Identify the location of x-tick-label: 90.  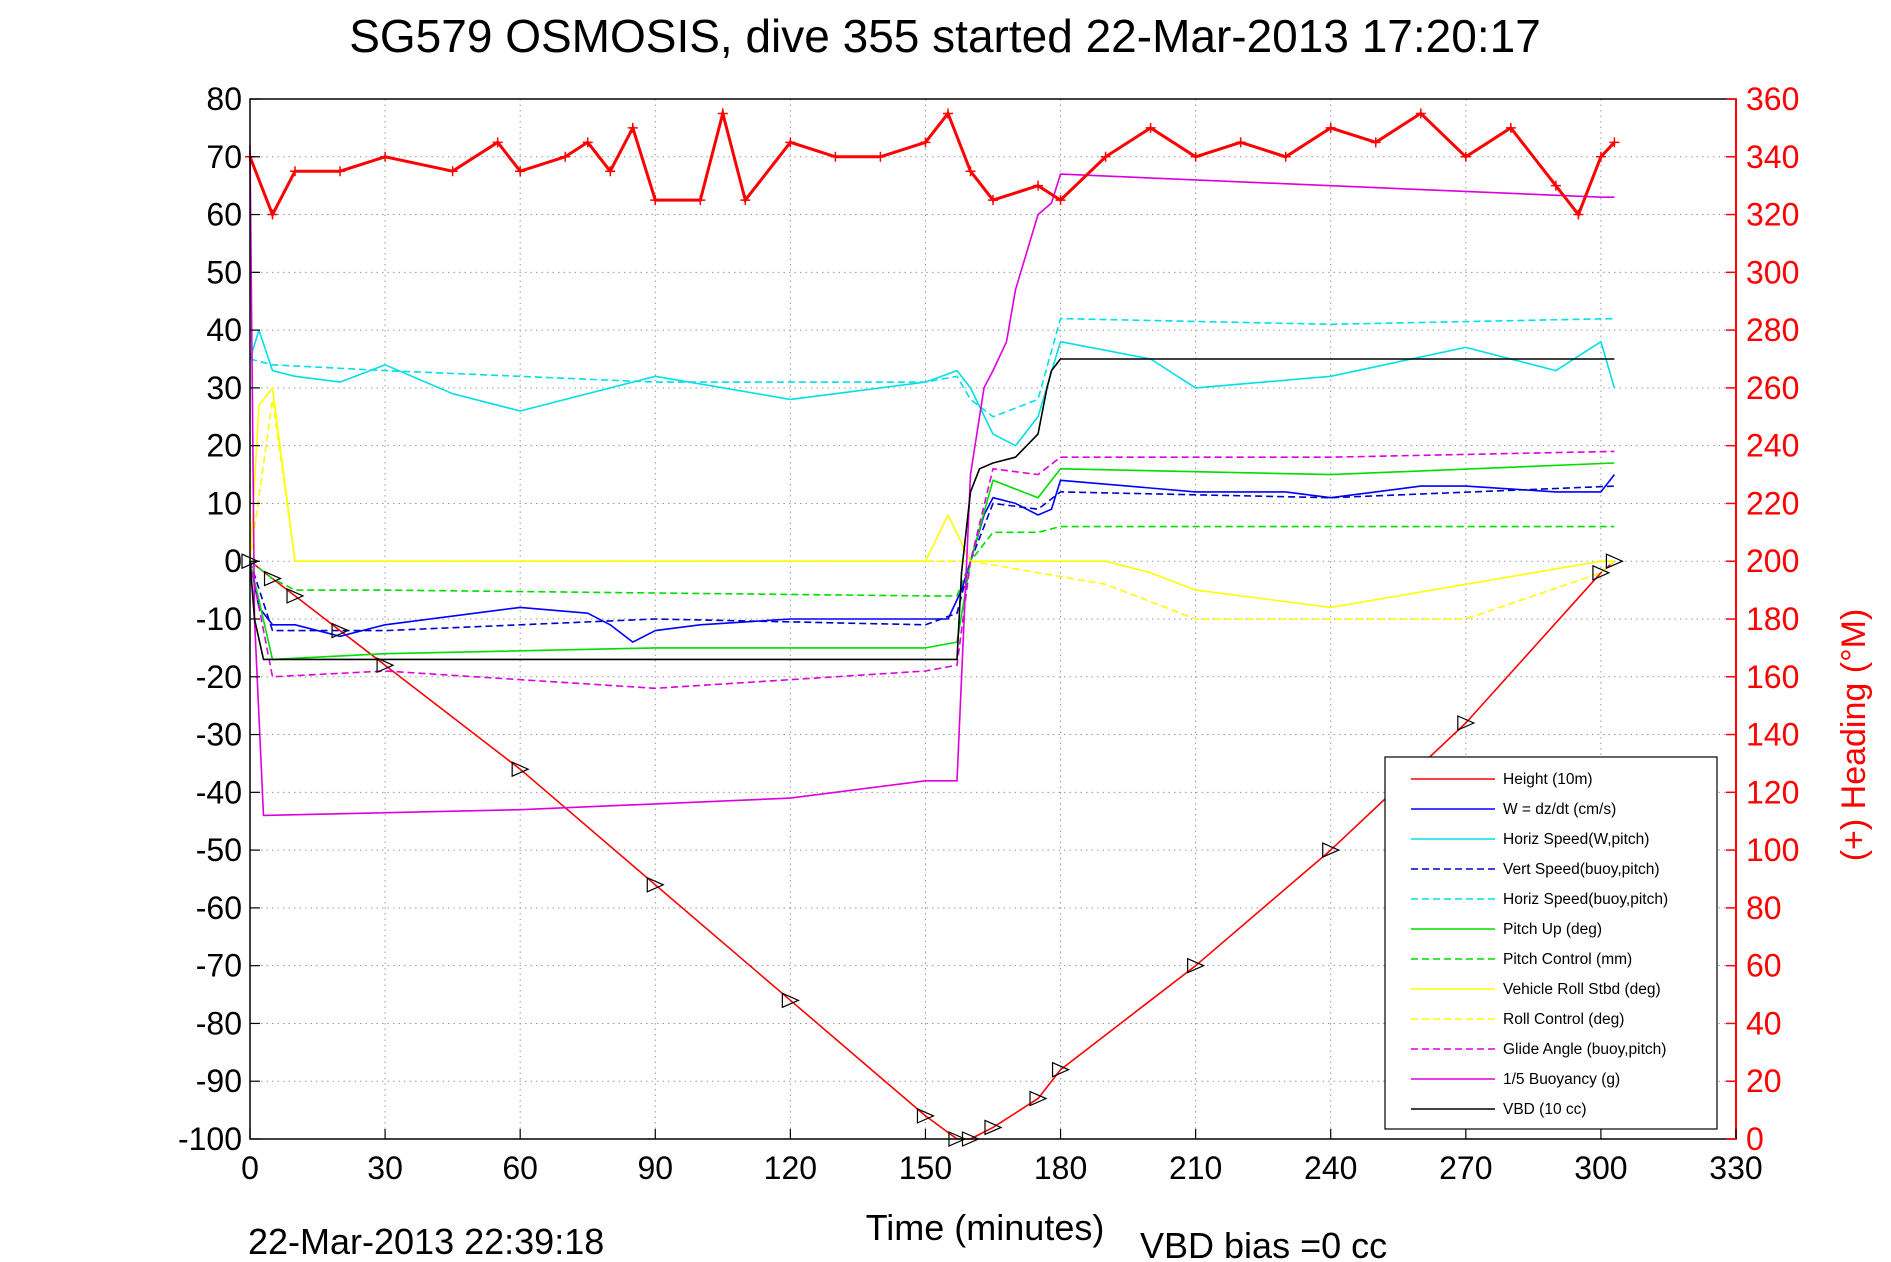
(655, 1168).